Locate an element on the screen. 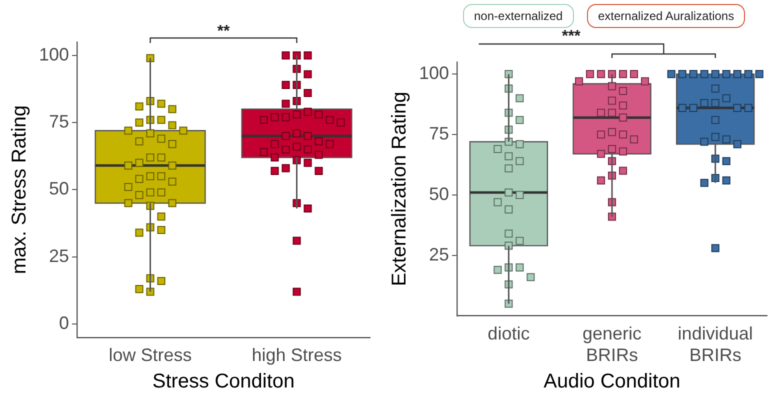 Image resolution: width=777 pixels, height=396 pixels. text: externalized Auralizations is located at coordinates (666, 16).